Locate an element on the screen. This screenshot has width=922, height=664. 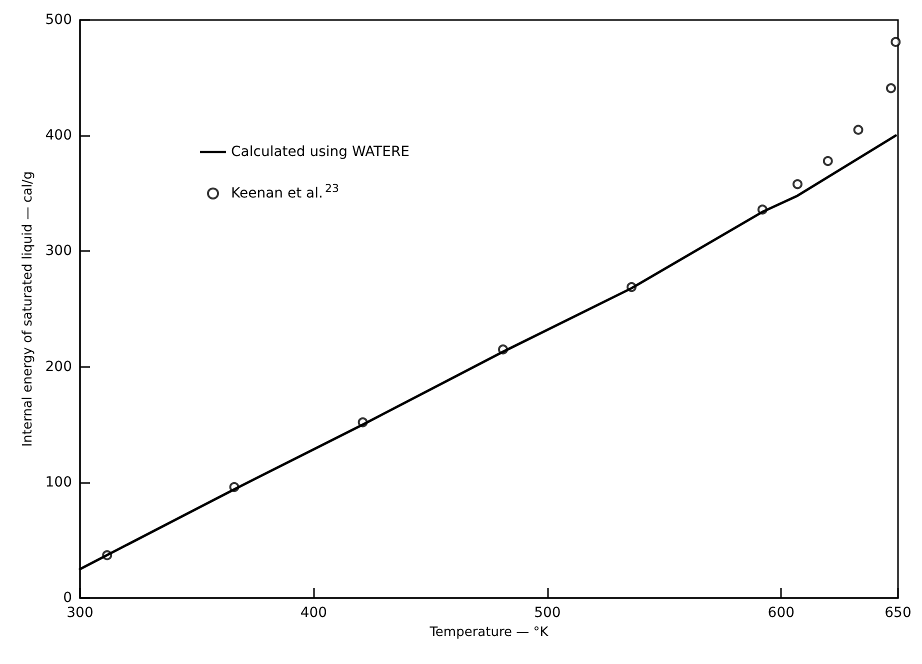
y-tick-label: 400 is located at coordinates (58, 136).